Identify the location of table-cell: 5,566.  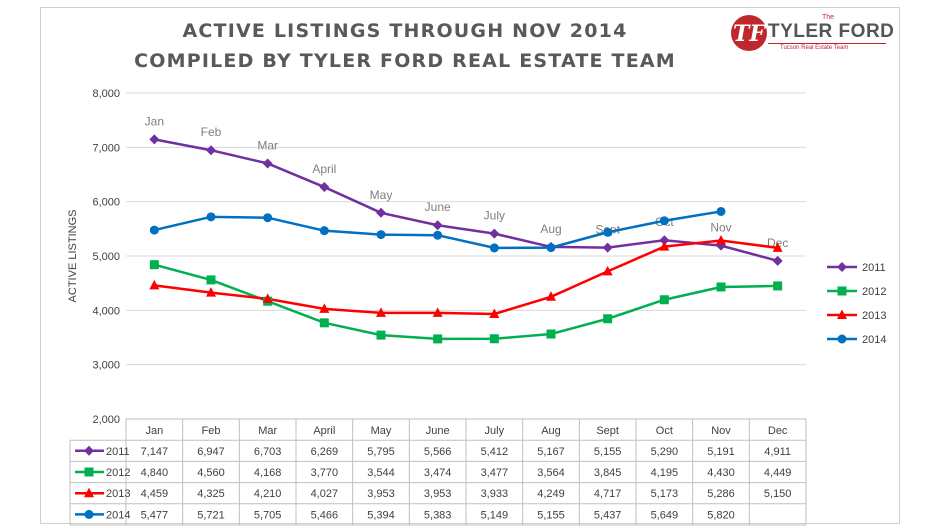
(438, 452).